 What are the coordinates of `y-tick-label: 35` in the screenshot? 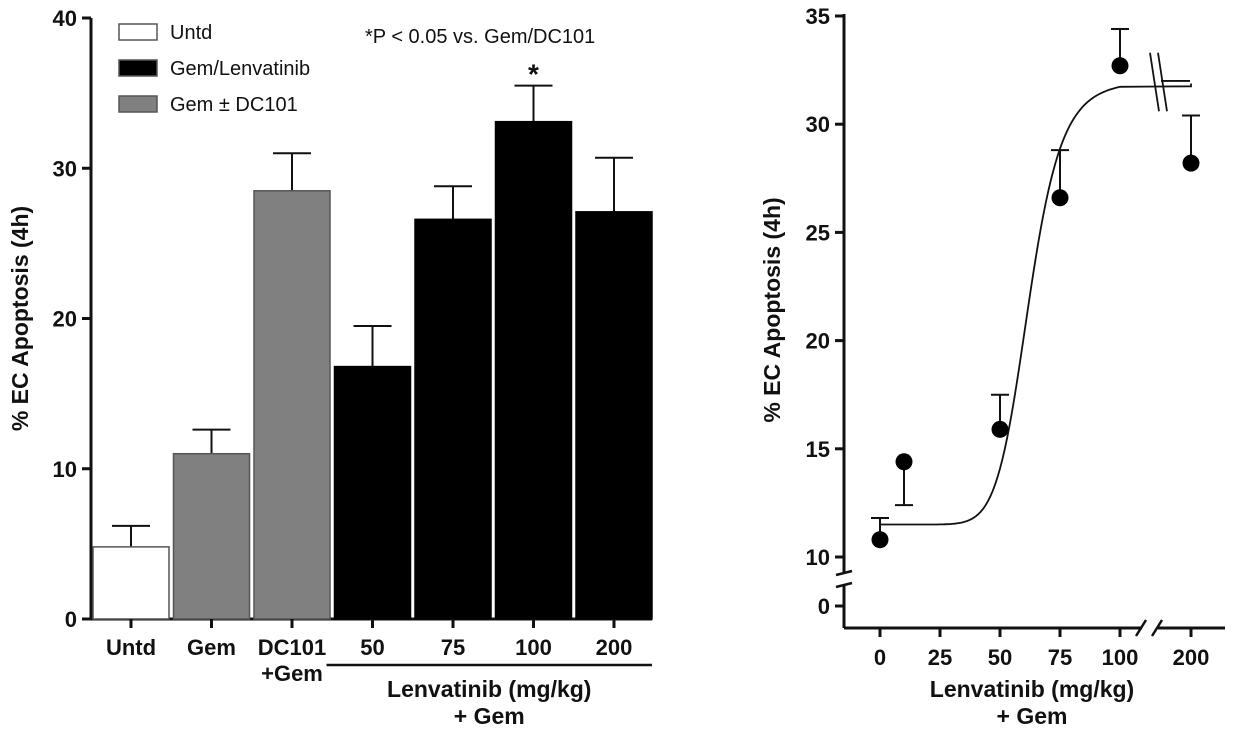 It's located at (818, 16).